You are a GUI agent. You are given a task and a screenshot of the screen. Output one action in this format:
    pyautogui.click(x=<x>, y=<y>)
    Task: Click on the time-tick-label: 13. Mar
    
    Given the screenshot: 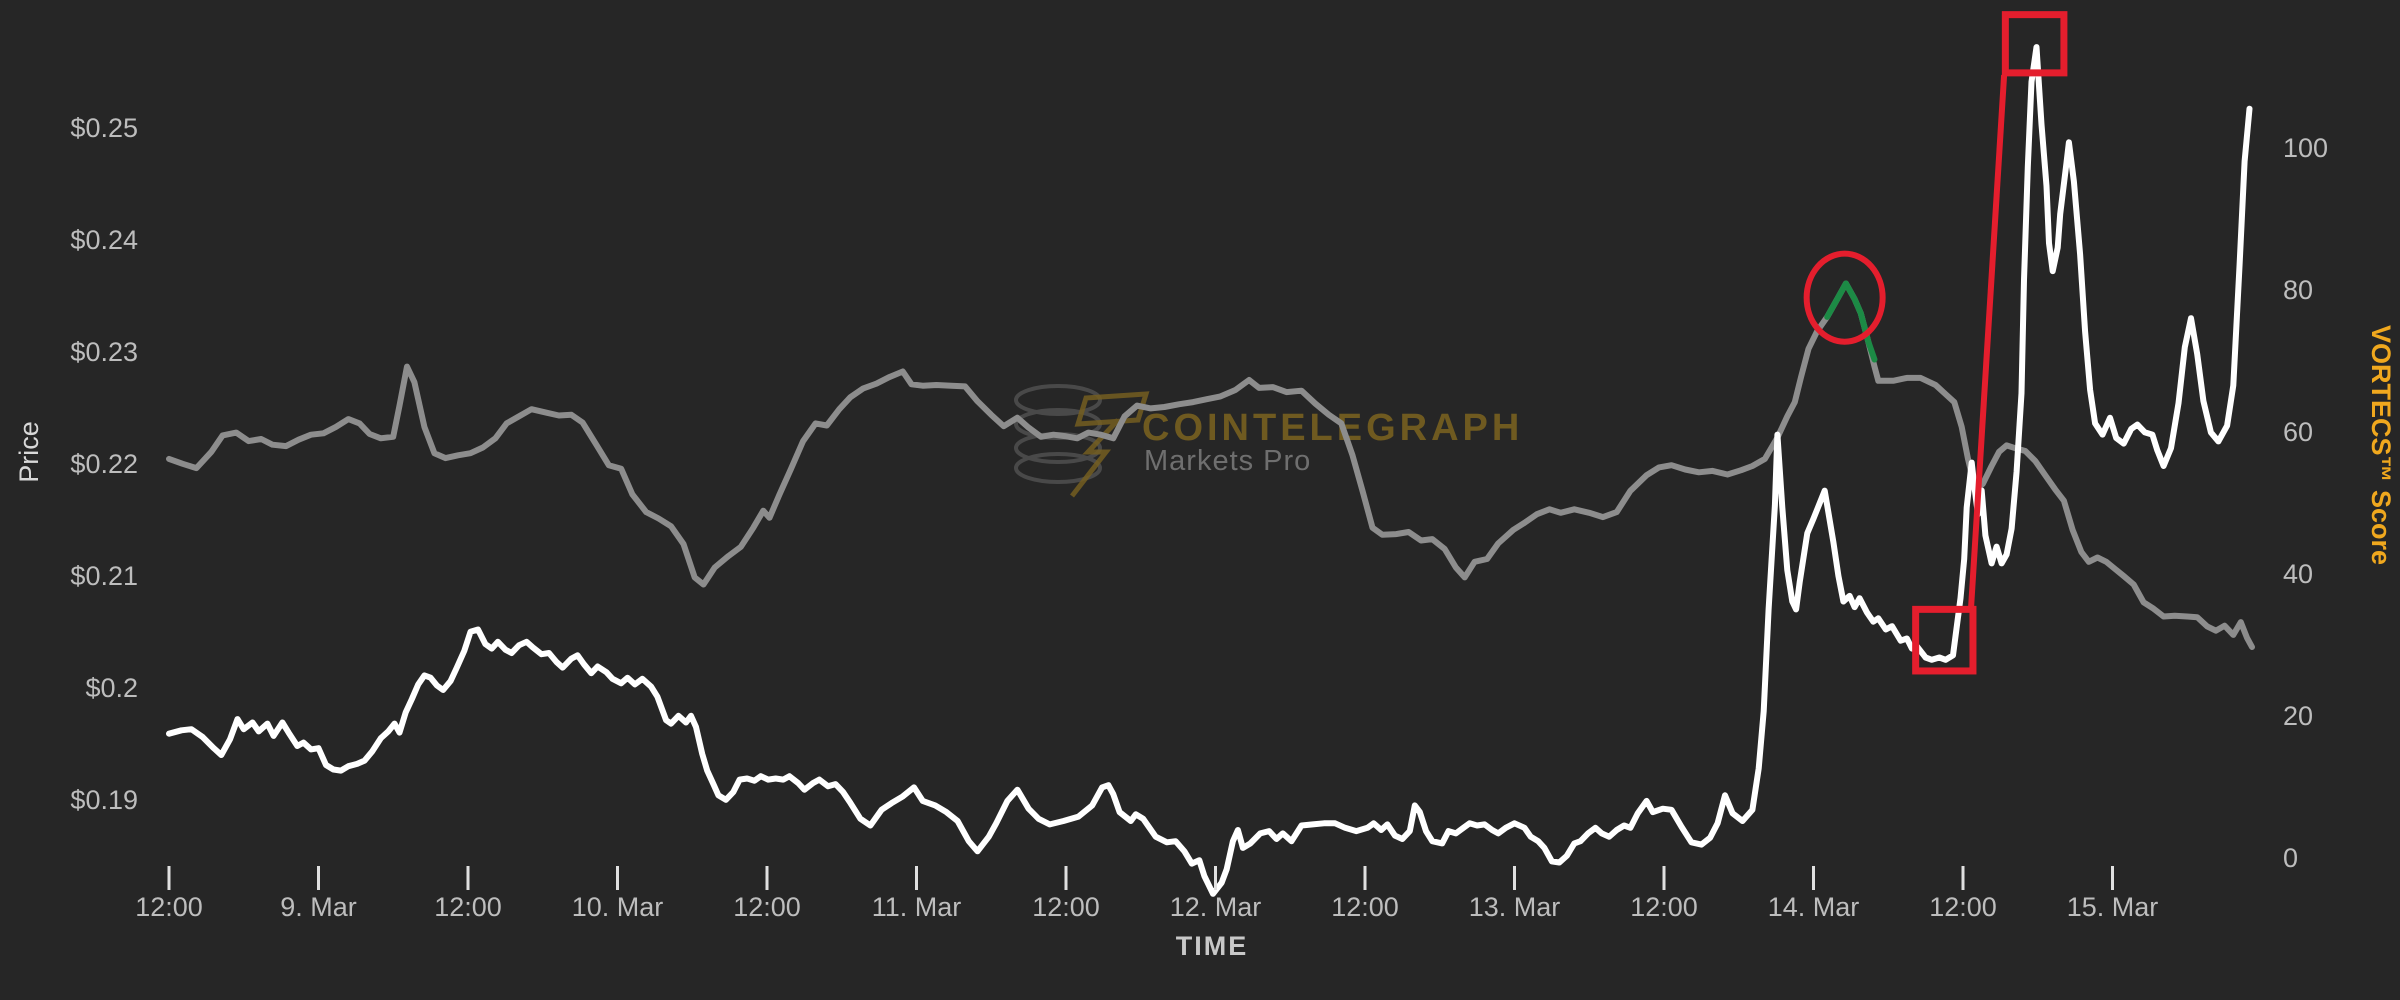 What is the action you would take?
    pyautogui.click(x=1515, y=907)
    